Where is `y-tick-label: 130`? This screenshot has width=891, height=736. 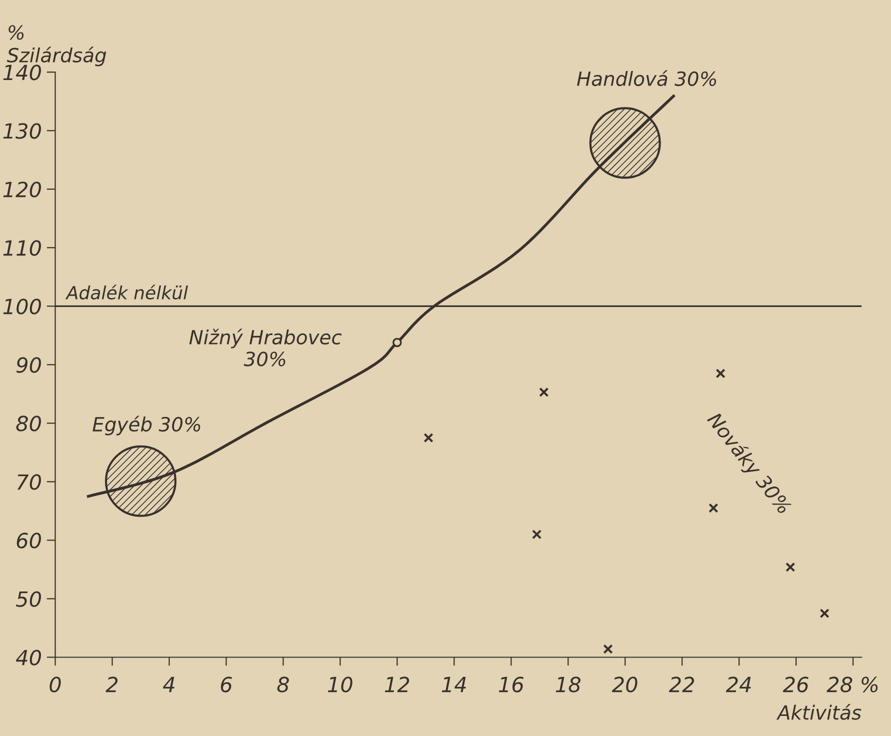 y-tick-label: 130 is located at coordinates (22, 131).